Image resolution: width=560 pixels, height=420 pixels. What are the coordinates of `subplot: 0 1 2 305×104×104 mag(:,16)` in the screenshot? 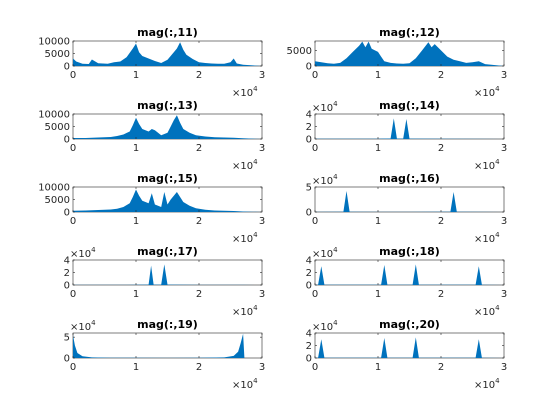 It's located at (407, 208).